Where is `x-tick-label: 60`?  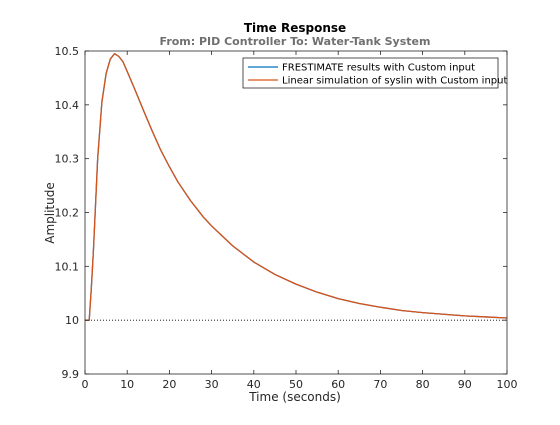
x-tick-label: 60 is located at coordinates (338, 384).